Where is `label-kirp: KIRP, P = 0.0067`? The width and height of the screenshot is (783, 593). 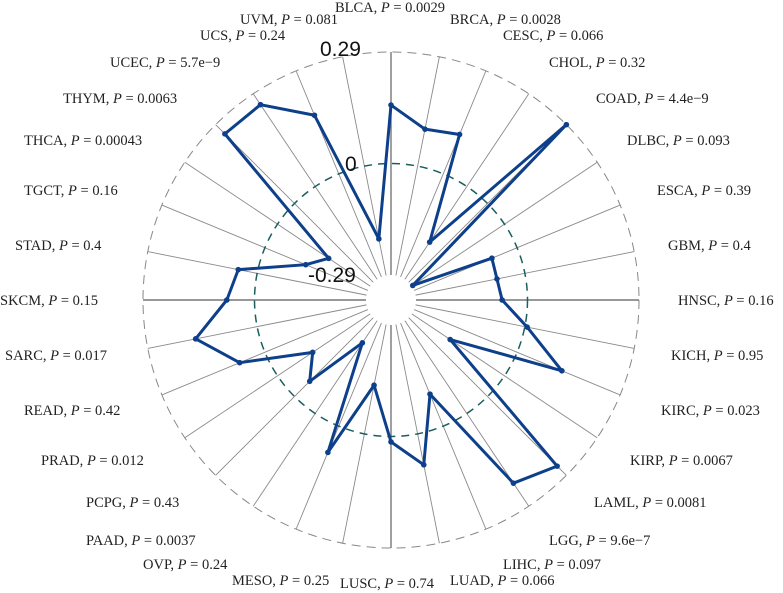 label-kirp: KIRP, P = 0.0067 is located at coordinates (681, 461).